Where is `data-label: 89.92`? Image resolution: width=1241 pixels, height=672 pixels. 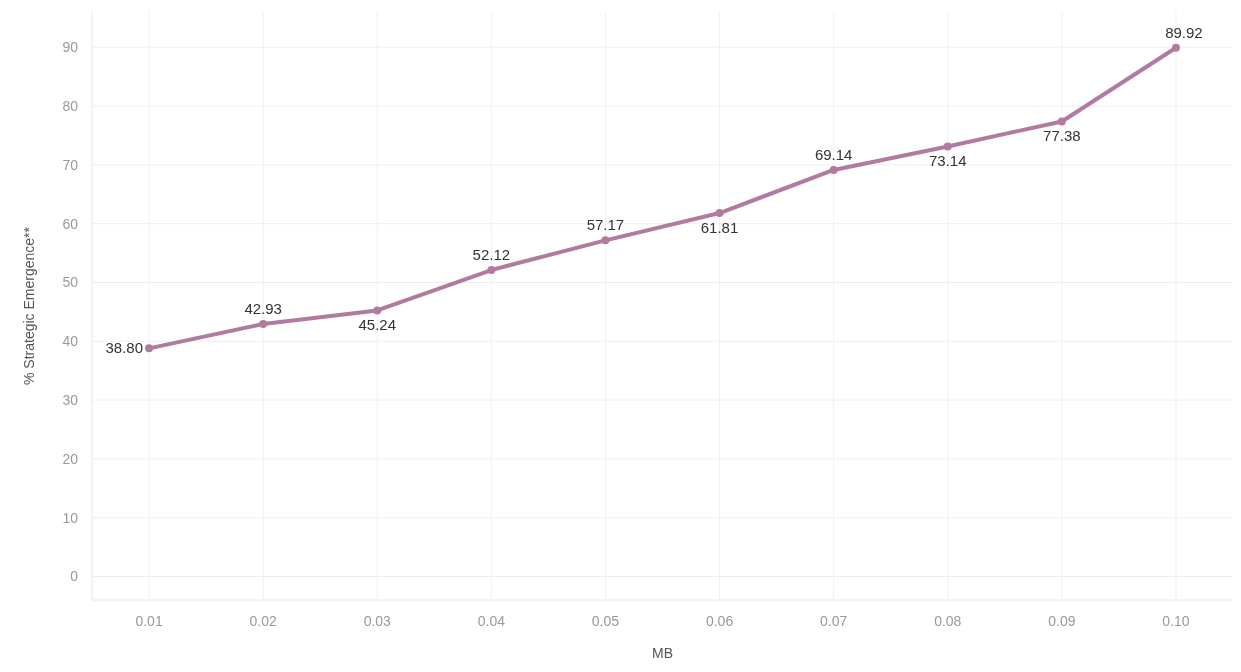
data-label: 89.92 is located at coordinates (1184, 32).